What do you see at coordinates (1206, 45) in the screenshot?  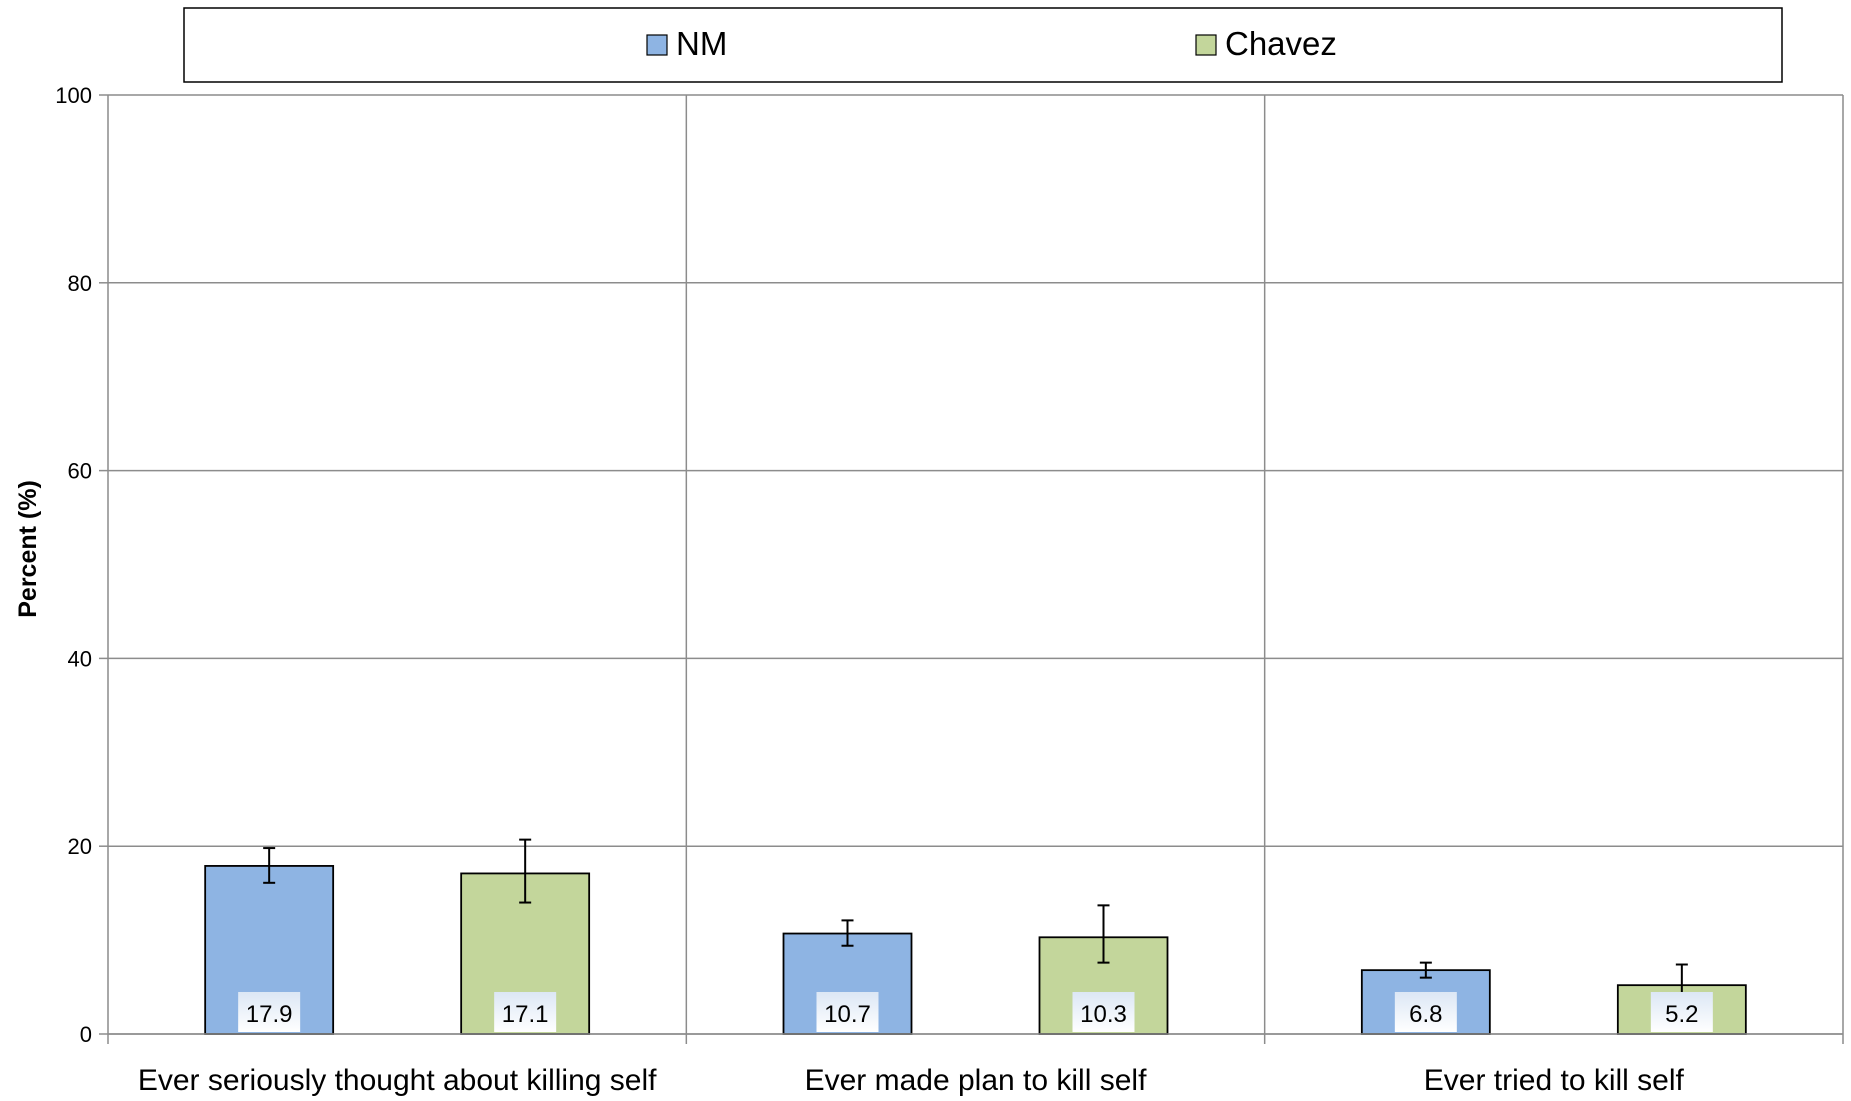 I see `legend-swatch-chavez` at bounding box center [1206, 45].